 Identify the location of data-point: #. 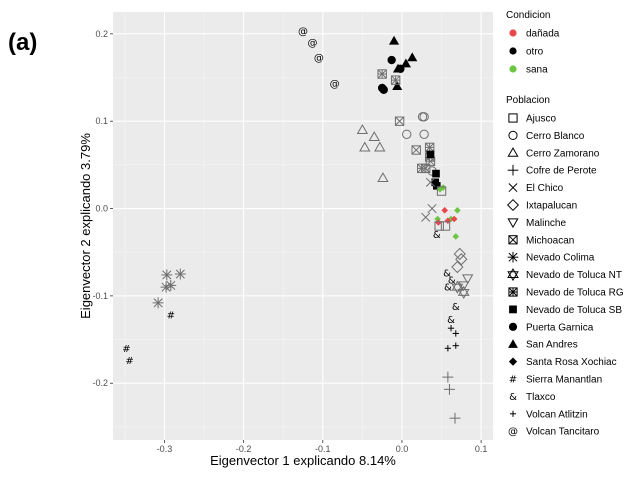
(171, 316).